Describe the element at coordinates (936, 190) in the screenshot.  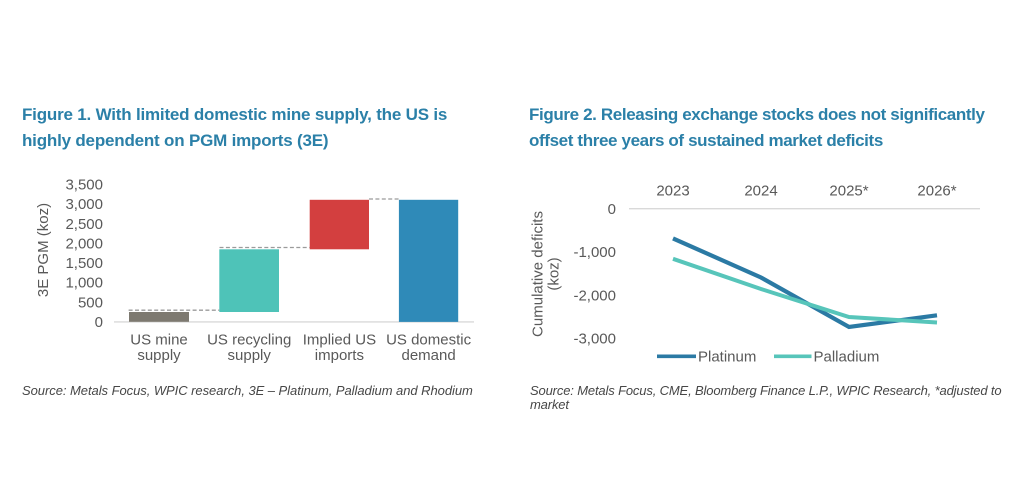
I see `svg-text: 2026*` at that location.